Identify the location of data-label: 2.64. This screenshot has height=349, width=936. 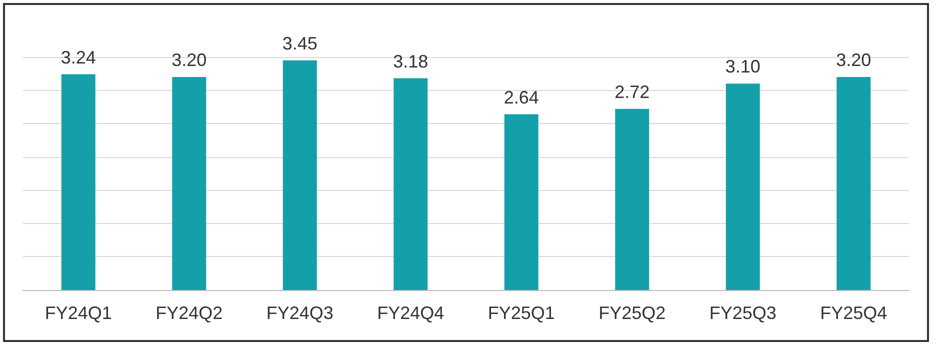
(521, 97).